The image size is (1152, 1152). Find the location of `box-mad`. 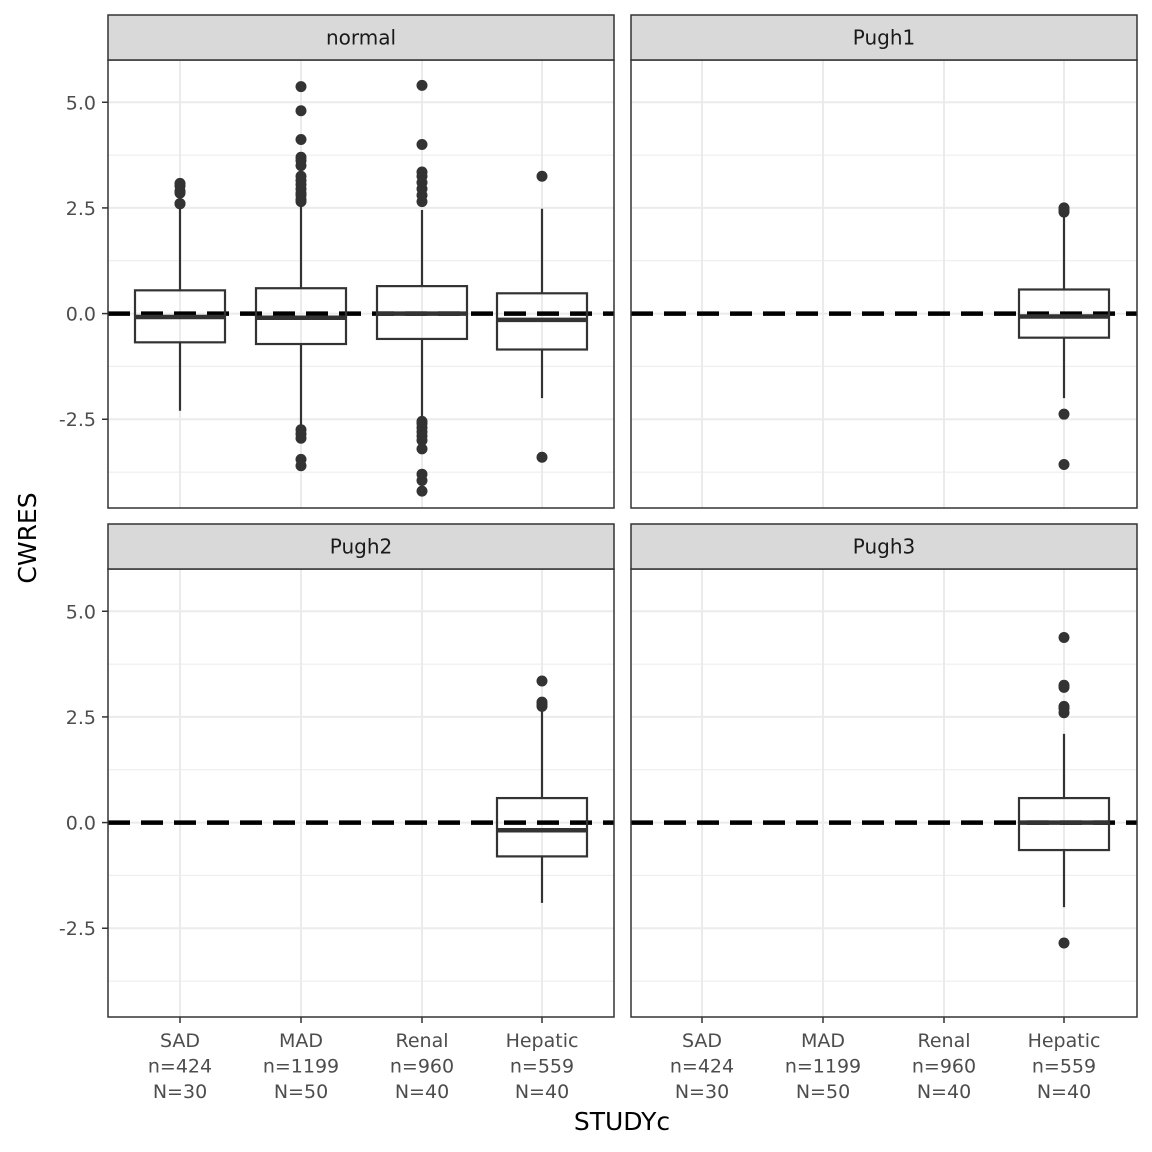

box-mad is located at coordinates (301, 276).